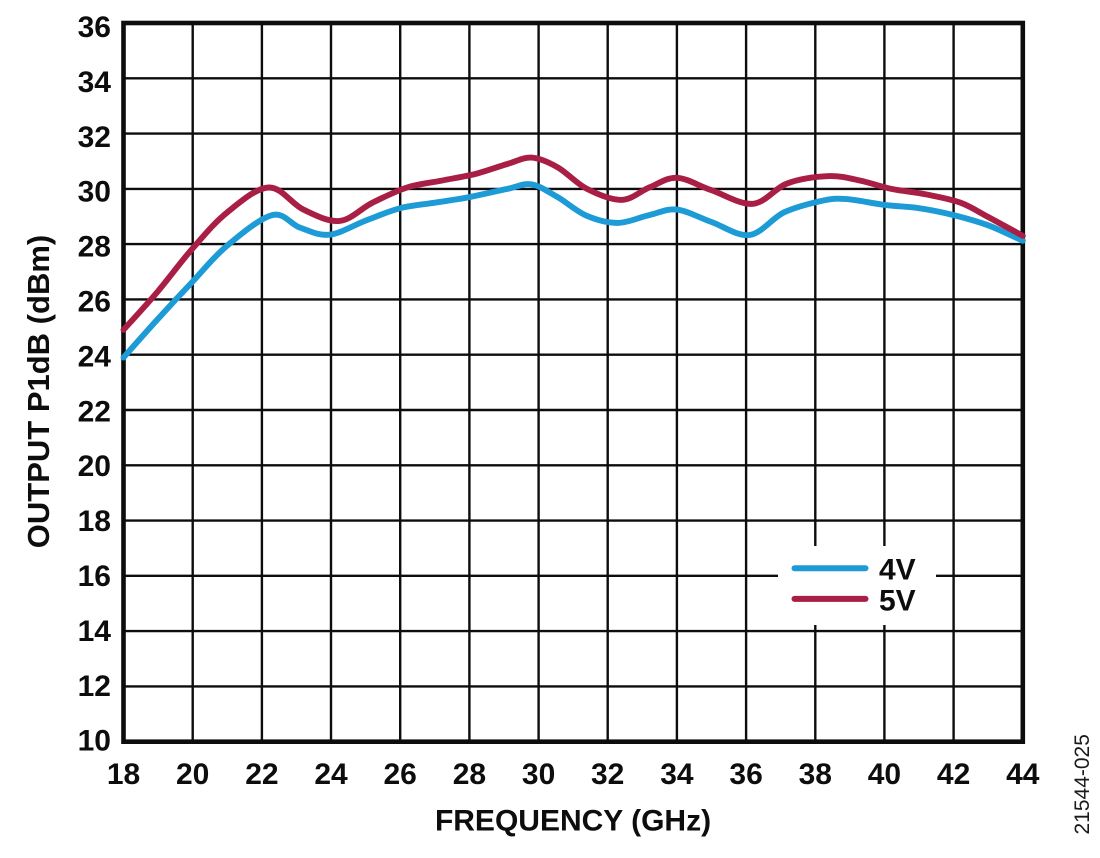 Image resolution: width=1100 pixels, height=858 pixels. What do you see at coordinates (94, 686) in the screenshot?
I see `svg-text: 12` at bounding box center [94, 686].